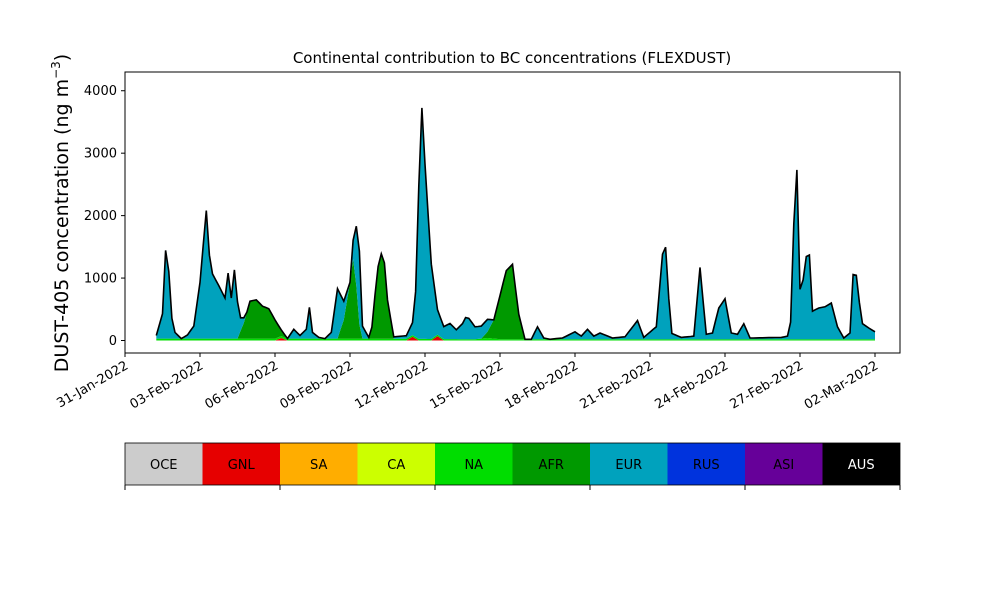 The width and height of the screenshot is (1000, 600). I want to click on y-tick-label: 1000, so click(100, 279).